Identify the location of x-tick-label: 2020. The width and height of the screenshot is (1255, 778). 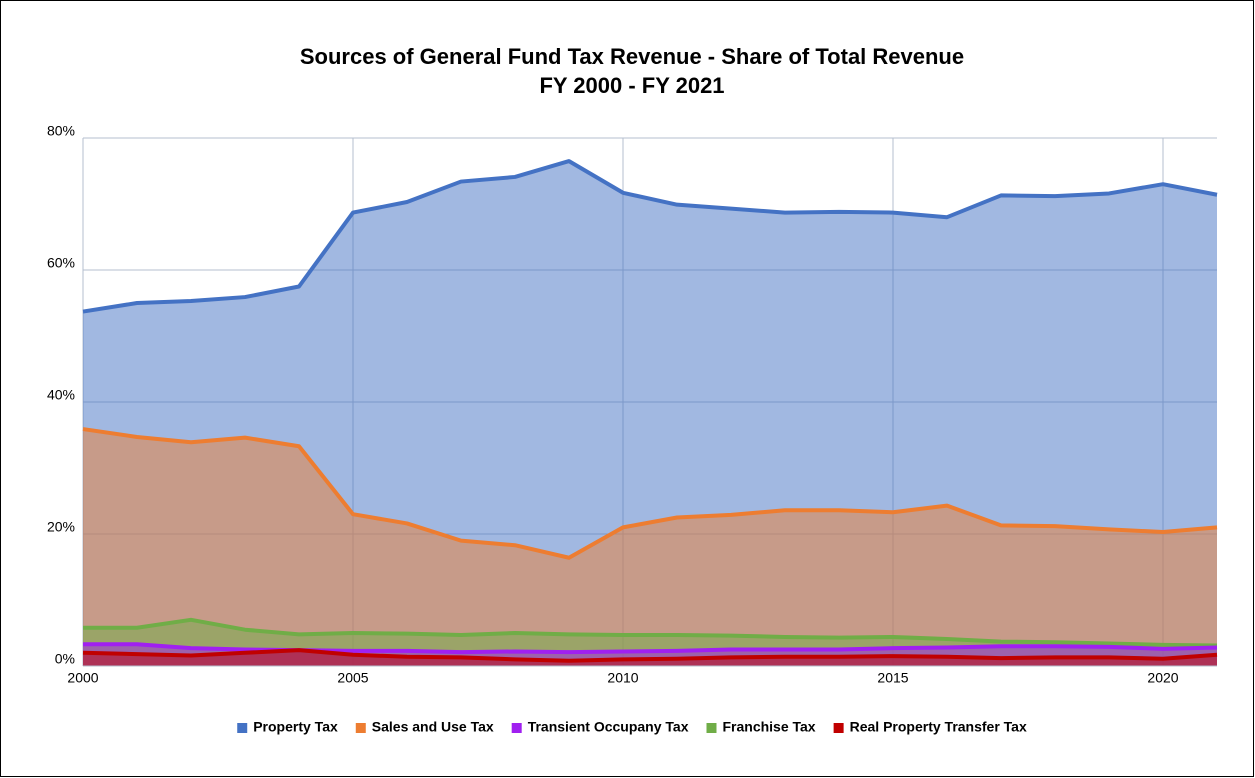
(1162, 678).